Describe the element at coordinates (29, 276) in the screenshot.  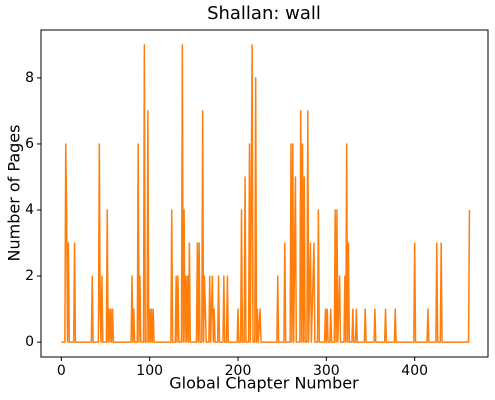
I see `y-tick-label: 2` at that location.